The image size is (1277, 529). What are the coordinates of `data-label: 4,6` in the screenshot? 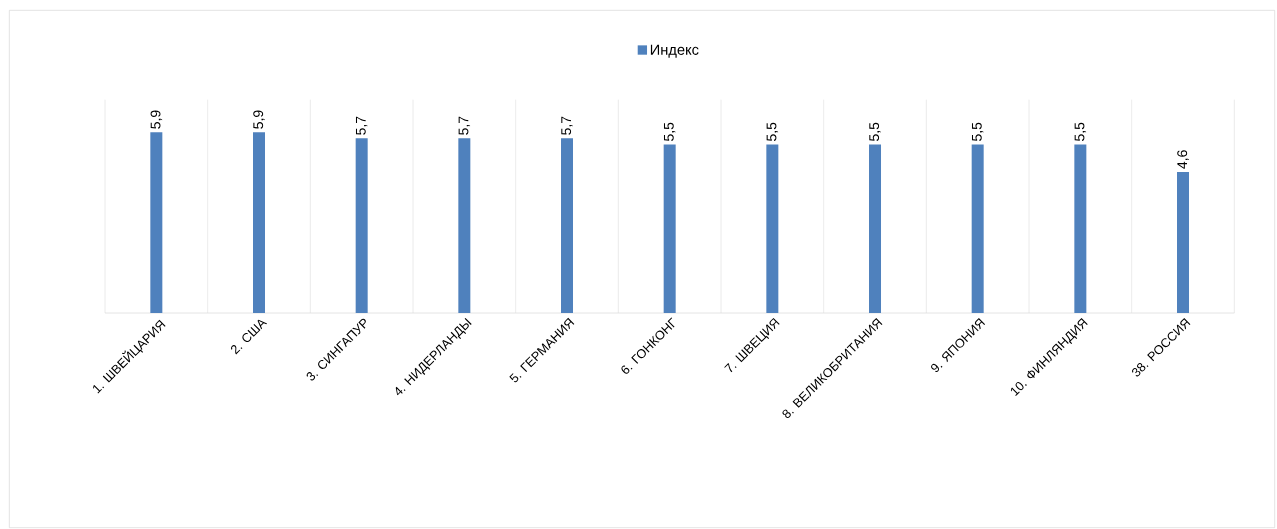 It's located at (1183, 159).